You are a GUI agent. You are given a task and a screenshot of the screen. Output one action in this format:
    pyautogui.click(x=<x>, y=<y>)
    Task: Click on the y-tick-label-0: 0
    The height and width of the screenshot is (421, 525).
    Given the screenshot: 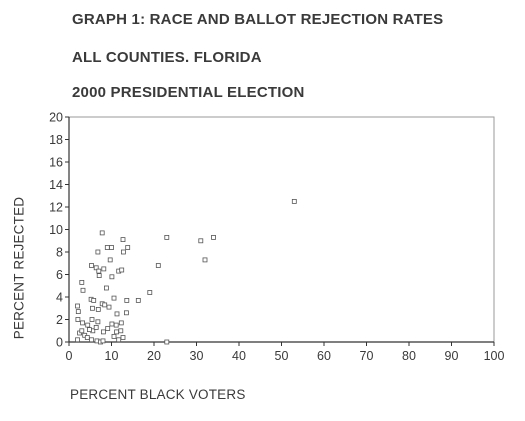 What is the action you would take?
    pyautogui.click(x=59, y=343)
    